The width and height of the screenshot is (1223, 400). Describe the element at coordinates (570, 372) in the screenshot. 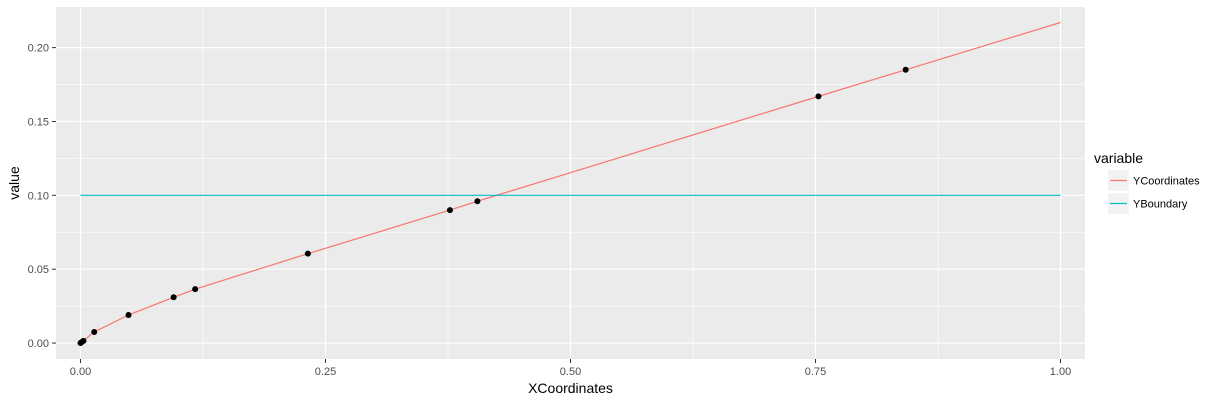

I see `x-tick-label: 0.50` at that location.